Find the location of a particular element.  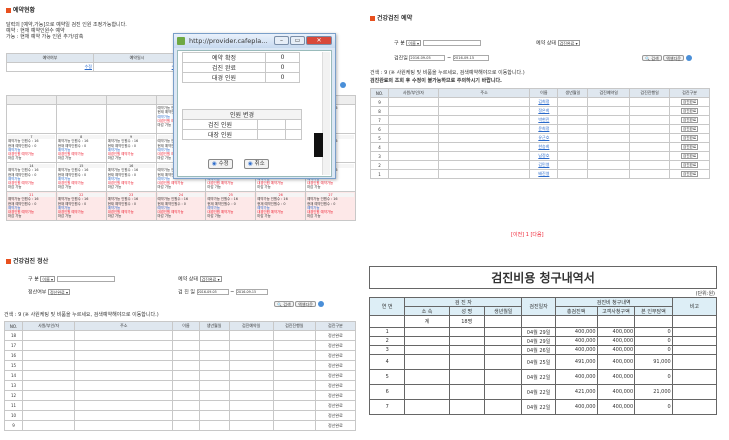

date-from-input: 2016-09-05 is located at coordinates (427, 58).